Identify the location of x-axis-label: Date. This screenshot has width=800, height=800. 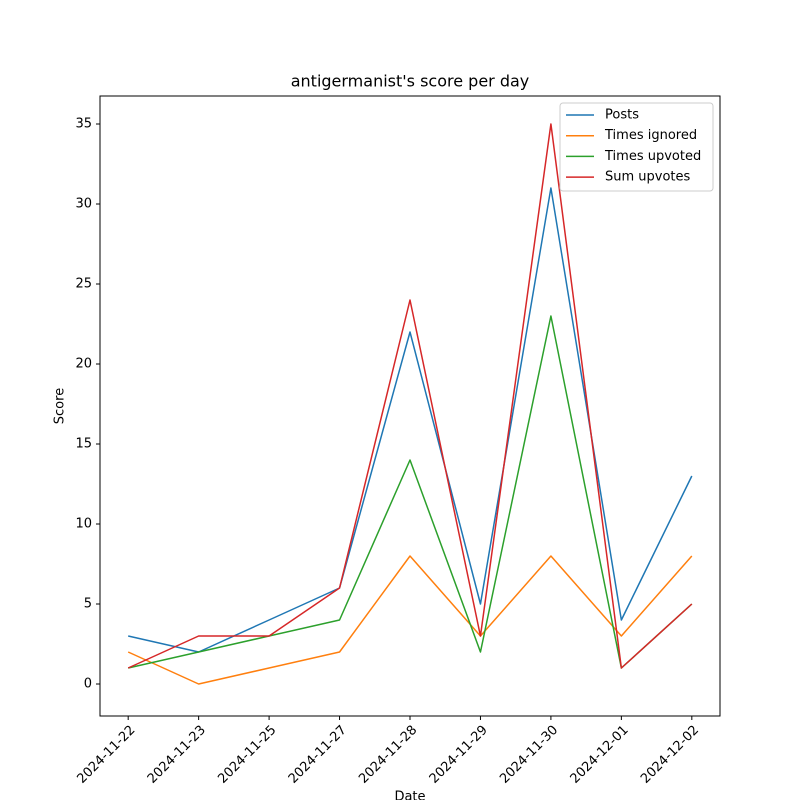
(409, 795).